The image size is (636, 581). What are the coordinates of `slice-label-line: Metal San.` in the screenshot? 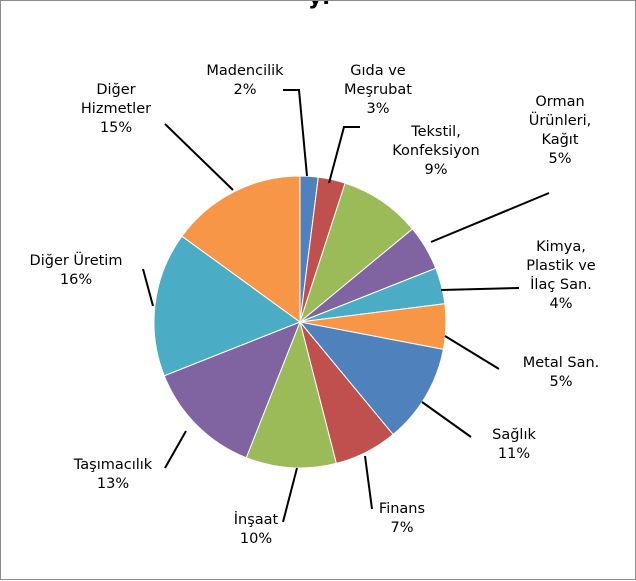 It's located at (561, 363).